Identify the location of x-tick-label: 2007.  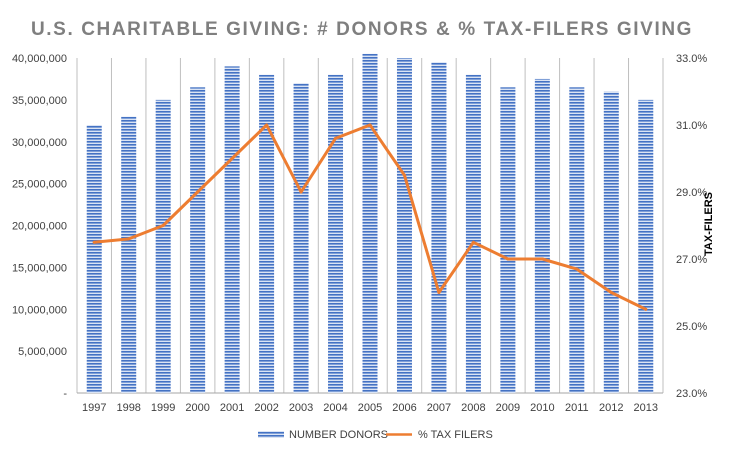
(439, 408).